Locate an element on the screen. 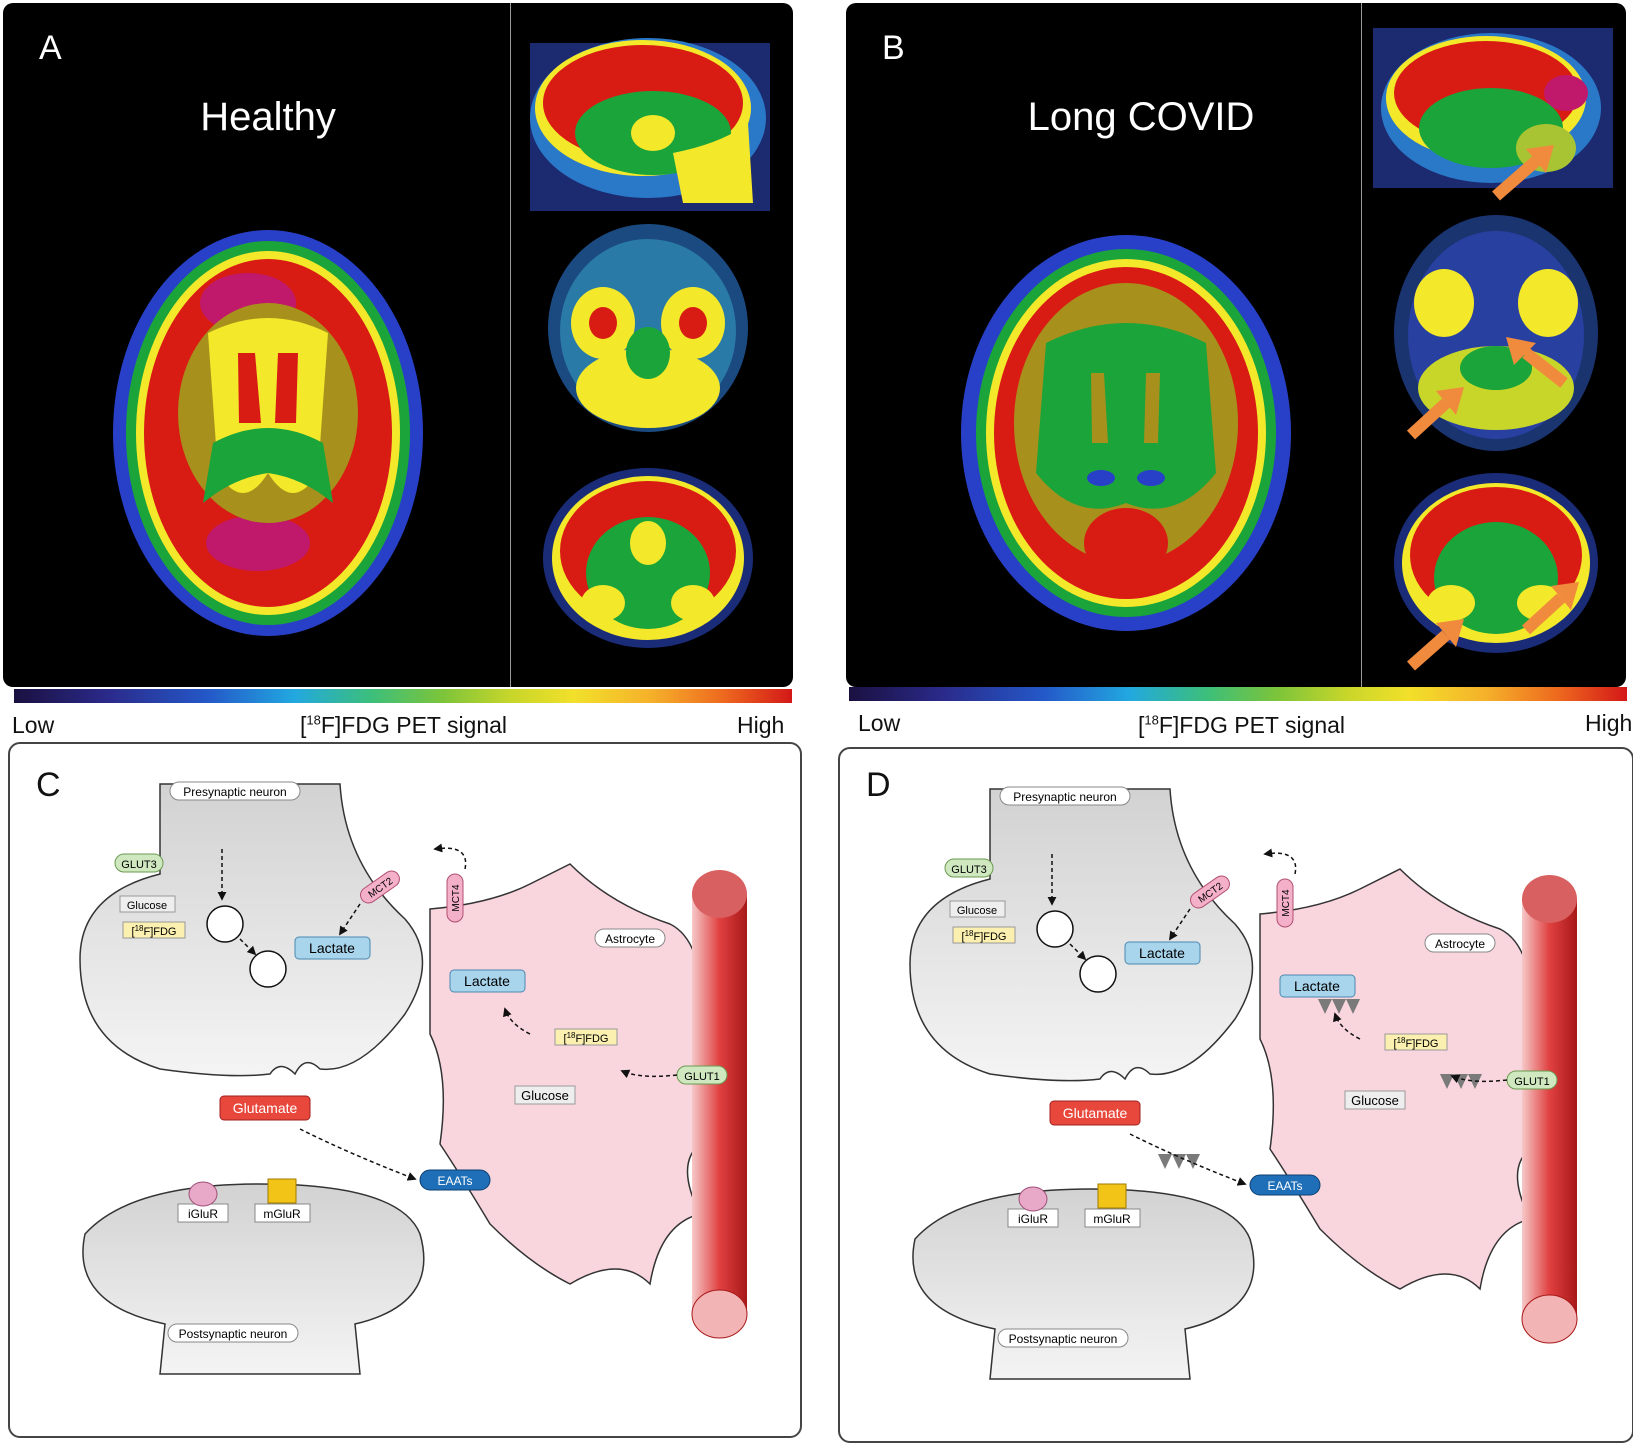  panel-letter-d: D is located at coordinates (878, 785).